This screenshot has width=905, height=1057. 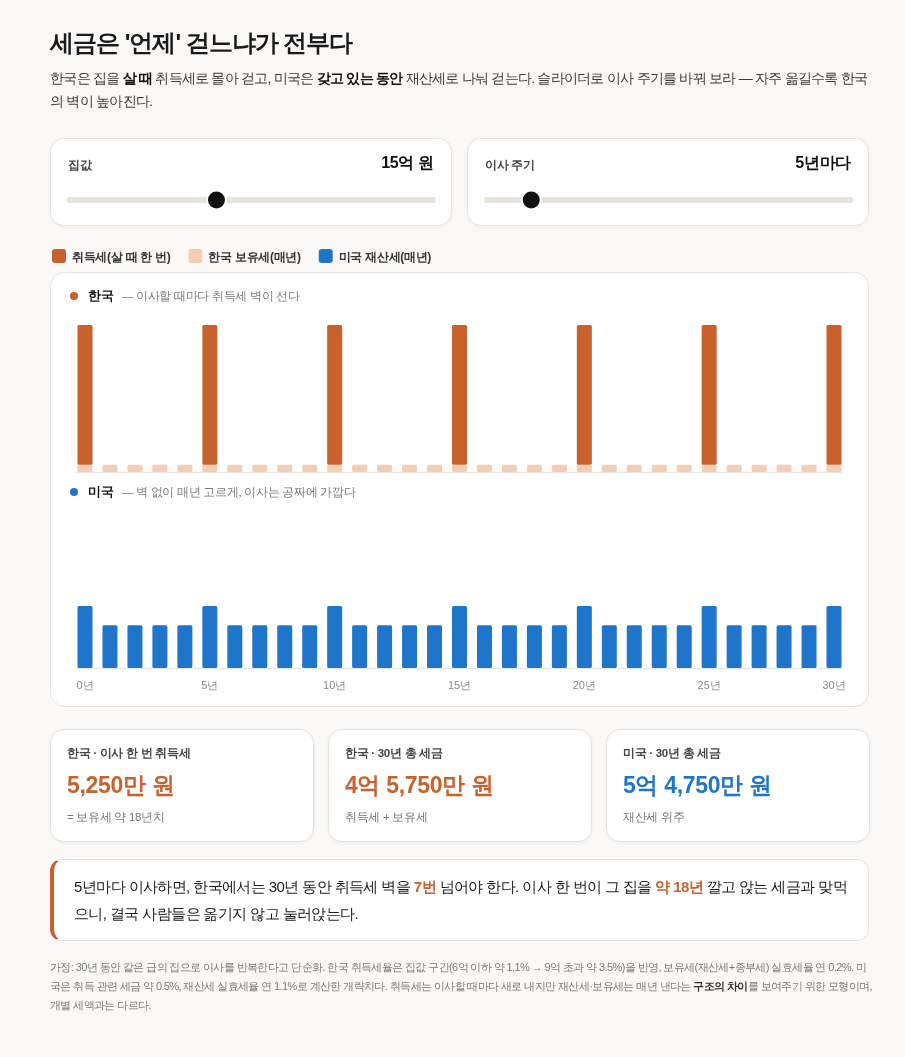 What do you see at coordinates (459, 89) in the screenshot?
I see `text: 한국은 집을 살 때 취득세로 몰아 걷고, 미국은 갖고 있는 동안 재산세로 나눠 걷는다. 슬라이더로 이사 주기를 바꿔 보라 — 자주 옮길수록 한국의 벽이 높아진다.` at bounding box center [459, 89].